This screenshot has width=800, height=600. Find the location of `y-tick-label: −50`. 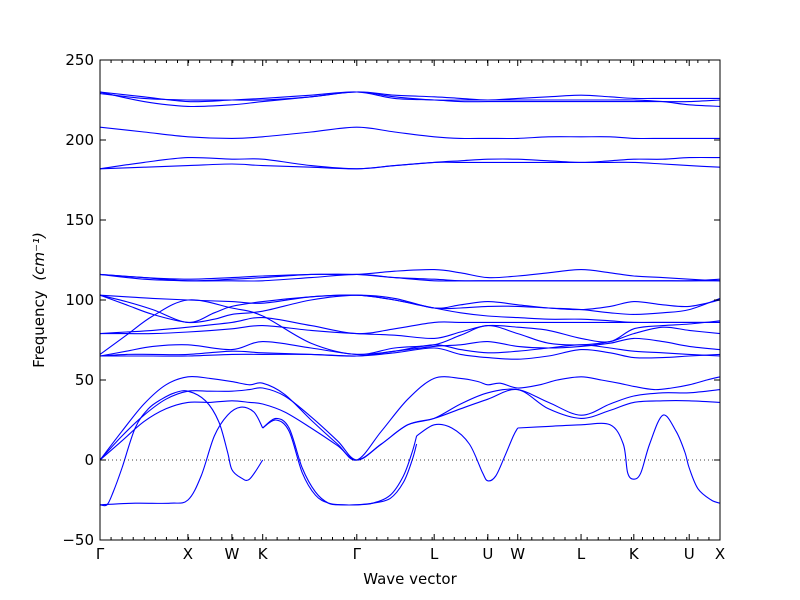

y-tick-label: −50 is located at coordinates (78, 540).